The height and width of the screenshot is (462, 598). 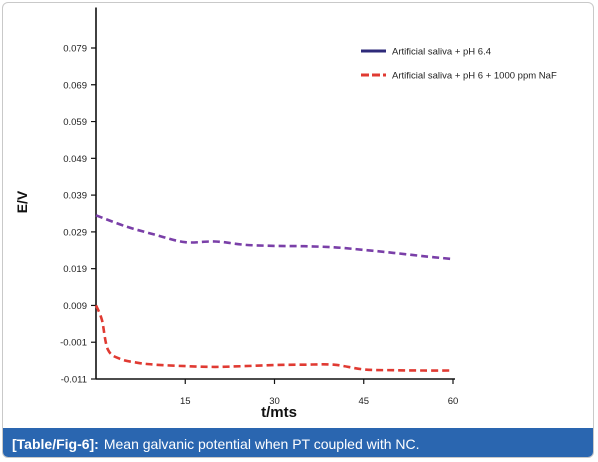 What do you see at coordinates (22, 201) in the screenshot?
I see `y-axis-label: E/V` at bounding box center [22, 201].